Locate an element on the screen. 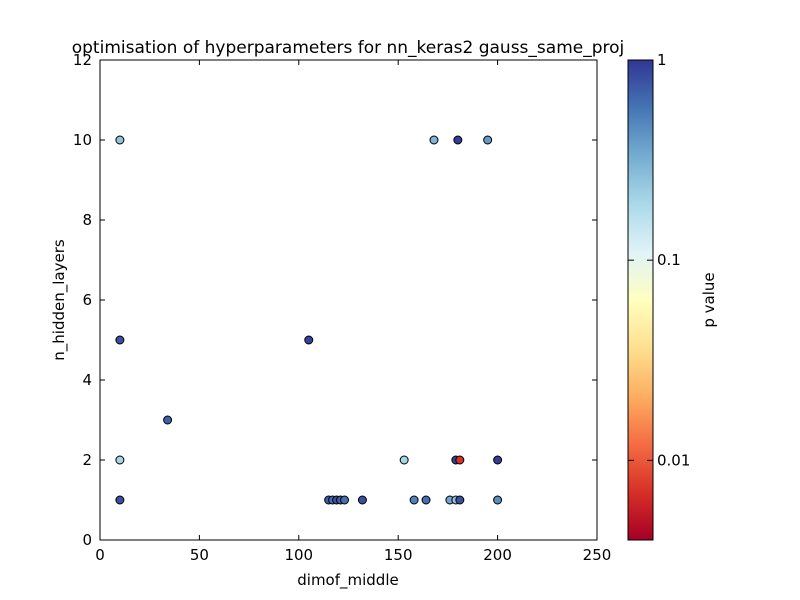  y-tick-label: 8 is located at coordinates (87, 220).